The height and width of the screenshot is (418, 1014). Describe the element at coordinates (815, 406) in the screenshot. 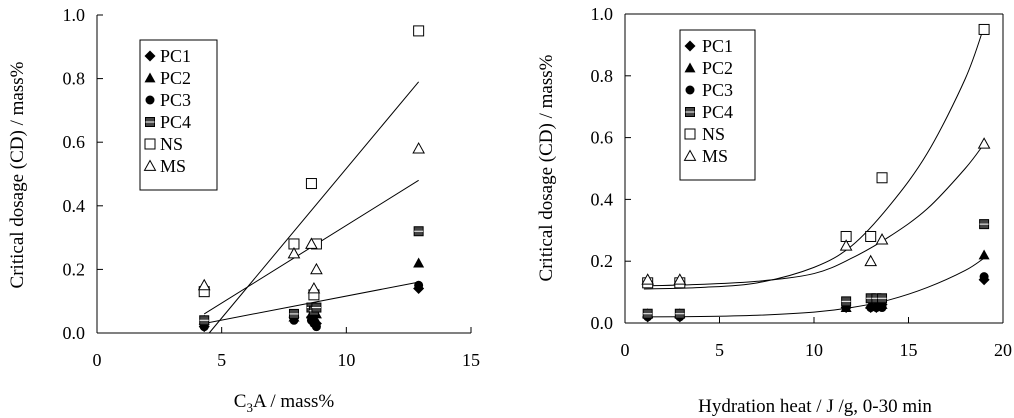

I see `x-axis-label-right: Hydration heat / J /g, 0-30 min` at that location.